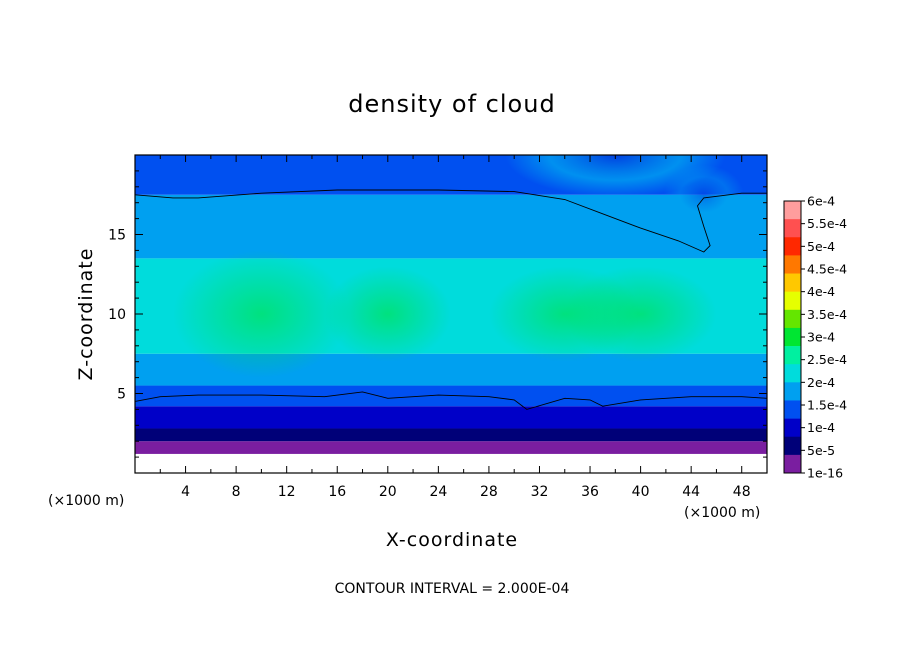 This screenshot has width=904, height=654. I want to click on colorbar-label: 4.5e-4, so click(827, 269).